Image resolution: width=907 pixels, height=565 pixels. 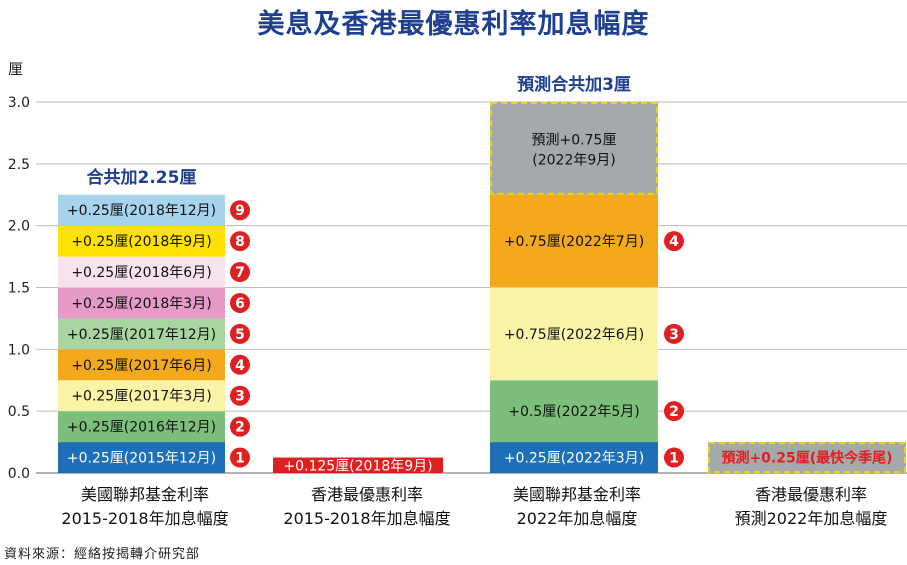 I want to click on rank-badge-number: 9, so click(x=240, y=211).